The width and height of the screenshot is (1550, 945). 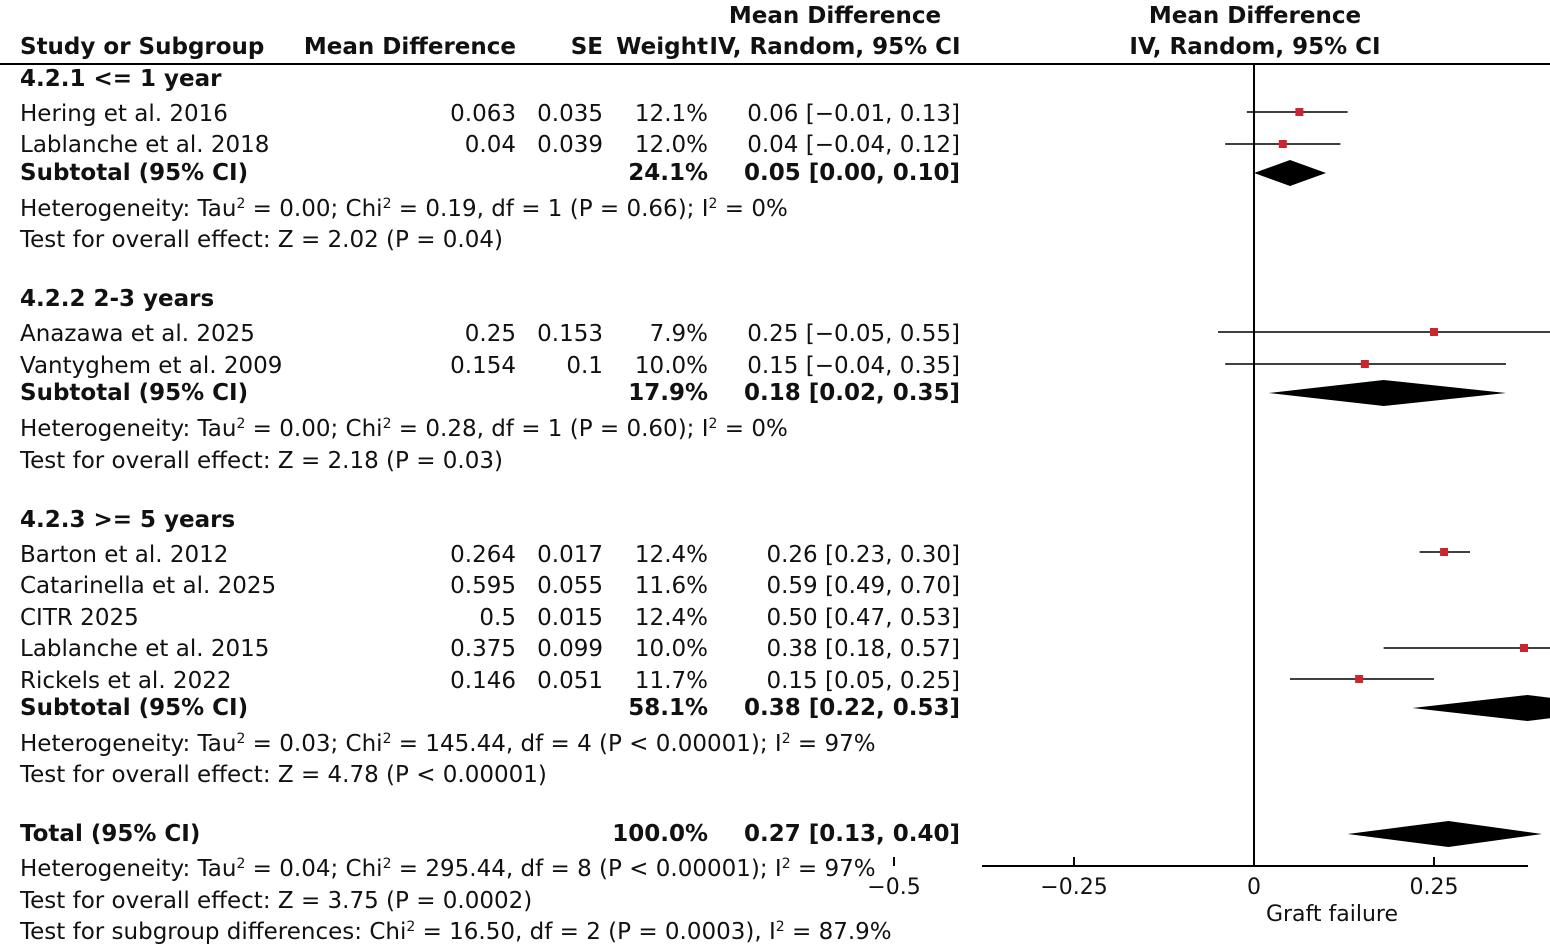 I want to click on study-ci: 0.25 [−0.05, 0.55], so click(x=853, y=334).